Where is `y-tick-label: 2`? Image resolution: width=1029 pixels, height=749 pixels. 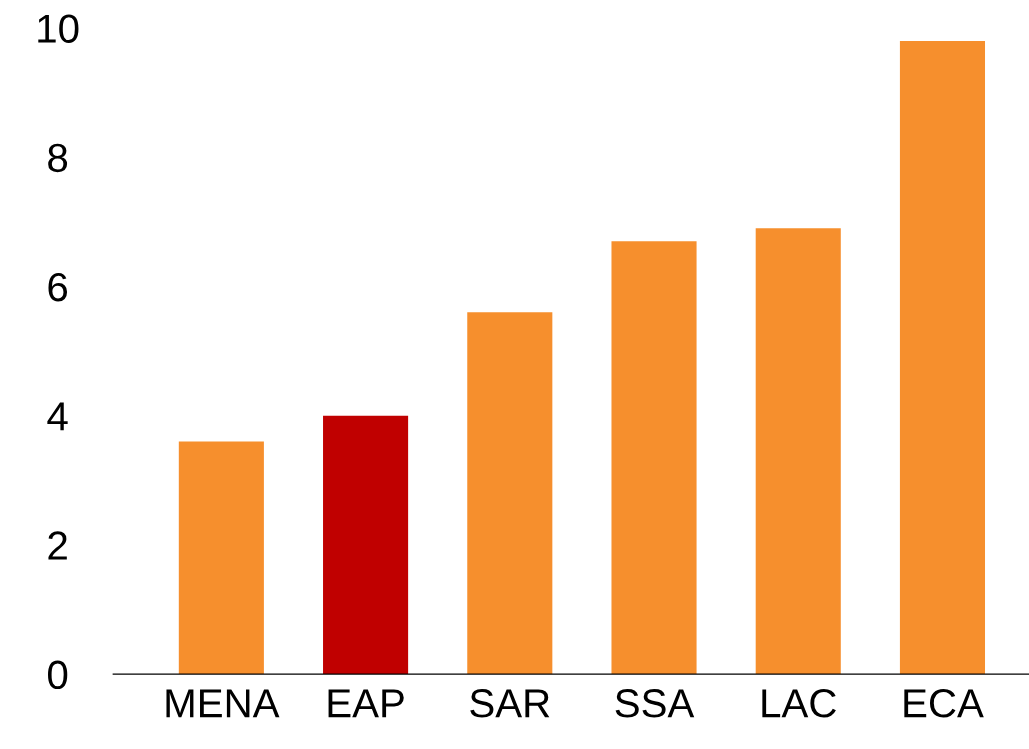
y-tick-label: 2 is located at coordinates (57, 545).